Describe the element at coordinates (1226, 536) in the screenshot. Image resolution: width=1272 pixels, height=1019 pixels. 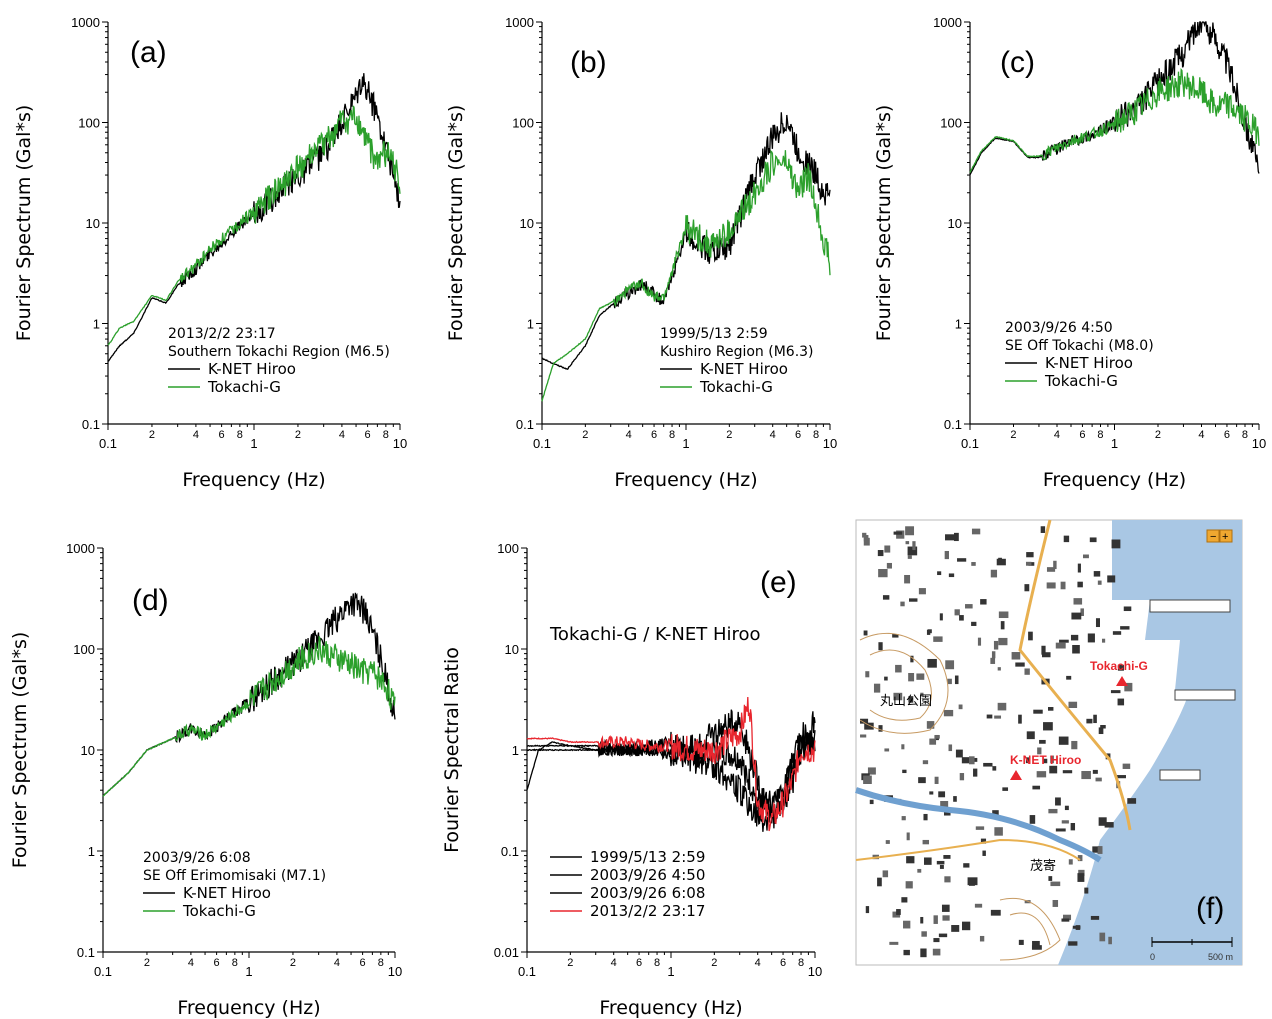
I see `zoom-in-button` at that location.